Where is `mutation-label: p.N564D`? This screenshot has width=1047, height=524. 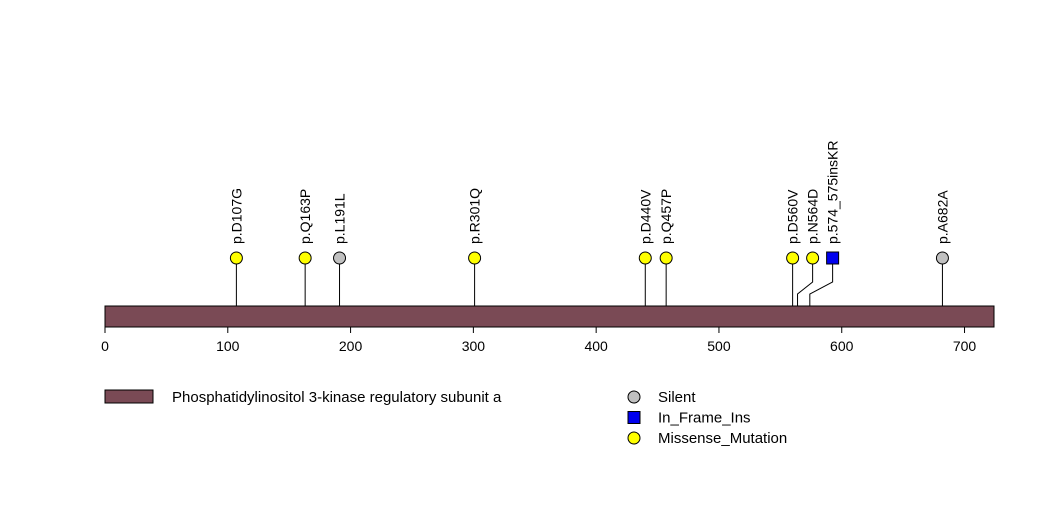
mutation-label: p.N564D is located at coordinates (813, 216).